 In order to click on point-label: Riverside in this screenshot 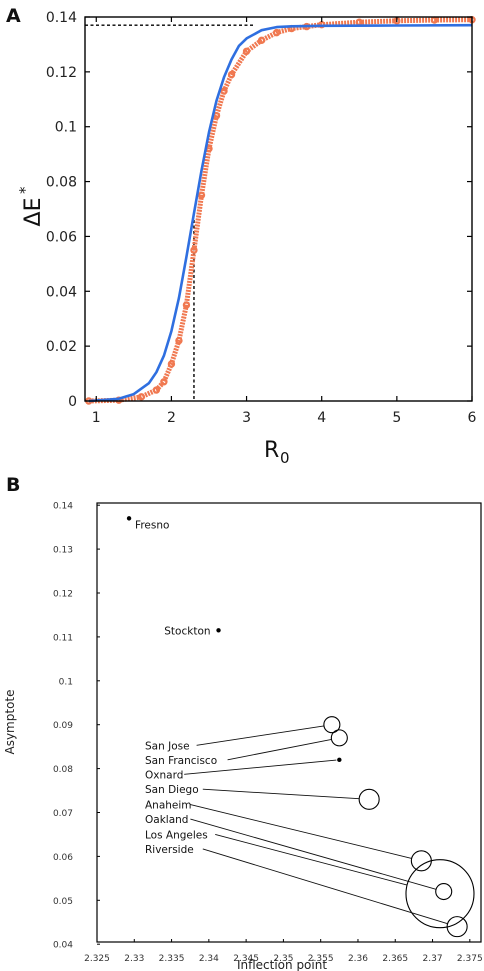, I will do `click(169, 850)`.